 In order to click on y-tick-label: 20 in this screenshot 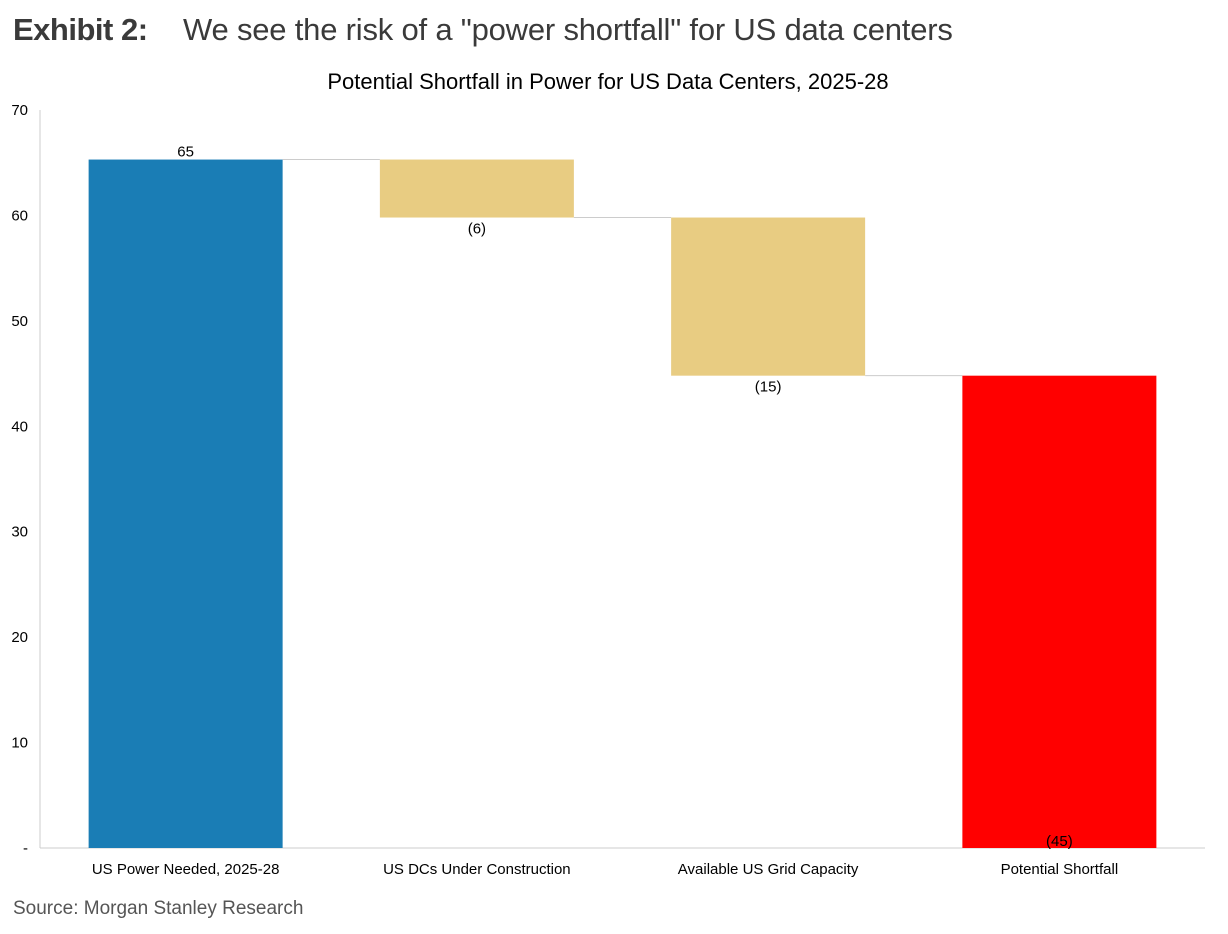, I will do `click(19, 637)`.